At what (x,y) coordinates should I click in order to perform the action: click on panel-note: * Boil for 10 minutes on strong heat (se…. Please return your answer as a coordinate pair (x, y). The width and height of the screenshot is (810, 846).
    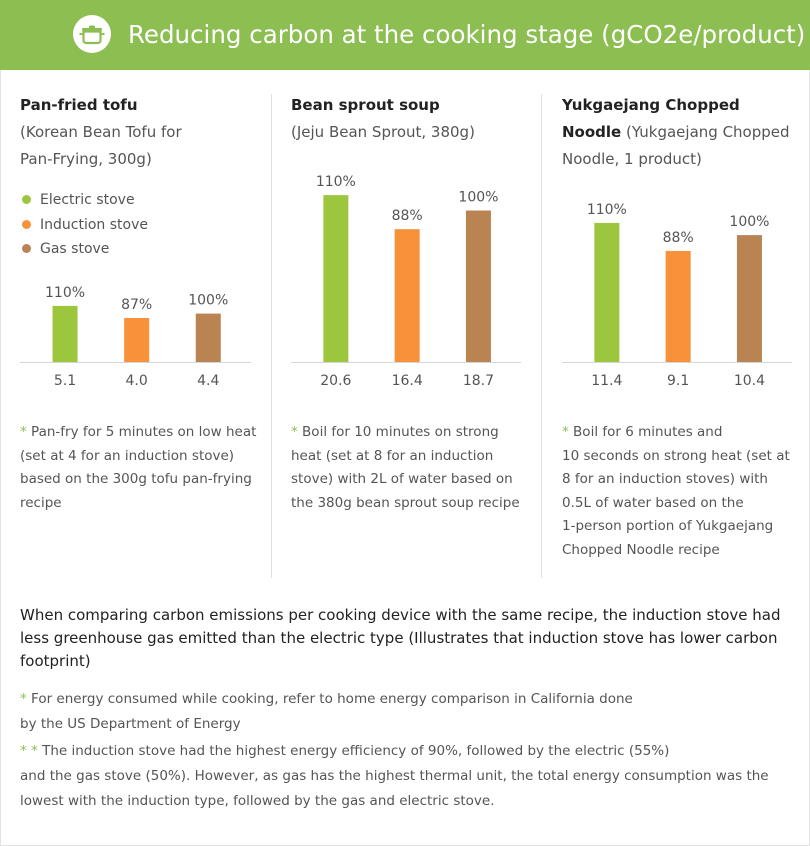
    Looking at the image, I should click on (413, 468).